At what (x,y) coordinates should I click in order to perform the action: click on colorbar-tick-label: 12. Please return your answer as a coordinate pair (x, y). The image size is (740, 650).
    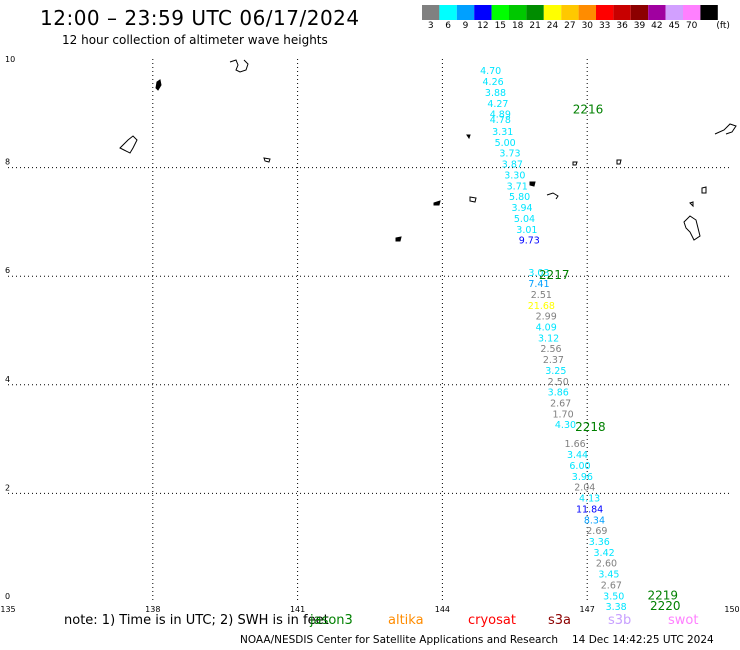
    Looking at the image, I should click on (483, 26).